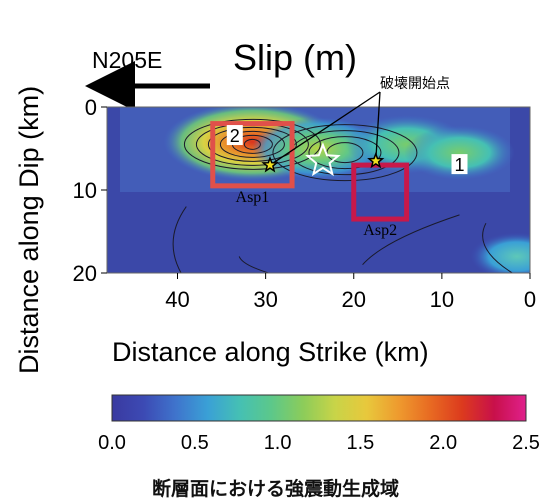 This screenshot has height=504, width=551. What do you see at coordinates (278, 443) in the screenshot?
I see `colorbar-tick-label: 1.0` at bounding box center [278, 443].